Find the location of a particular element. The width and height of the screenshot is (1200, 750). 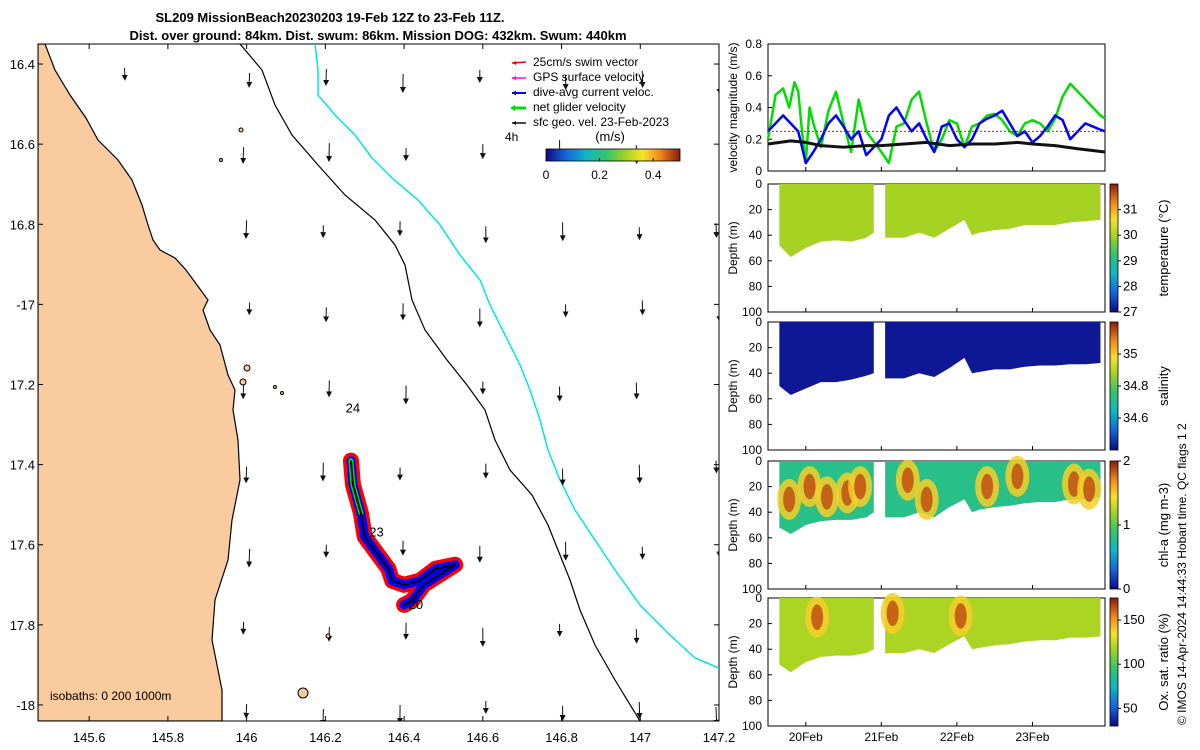

day-label: 20 is located at coordinates (416, 604).